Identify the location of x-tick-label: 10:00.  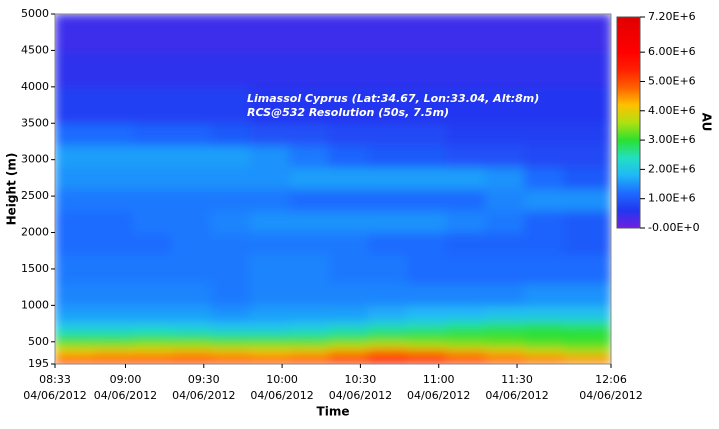
(282, 379).